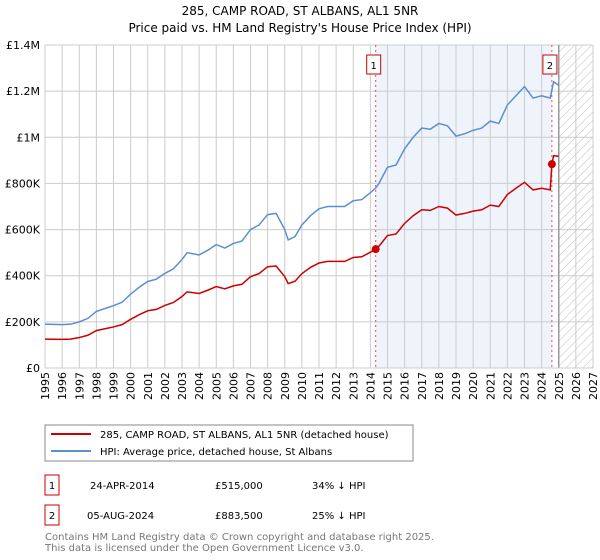 The width and height of the screenshot is (600, 560). What do you see at coordinates (300, 11) in the screenshot?
I see `chart-title: 285, CAMP ROAD, ST ALBANS, AL1 5NR` at bounding box center [300, 11].